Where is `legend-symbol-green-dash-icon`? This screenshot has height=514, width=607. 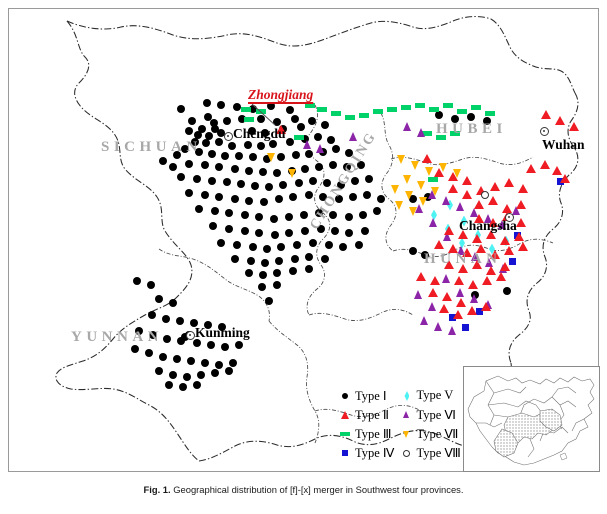 legend-symbol-green-dash-icon is located at coordinates (345, 433).